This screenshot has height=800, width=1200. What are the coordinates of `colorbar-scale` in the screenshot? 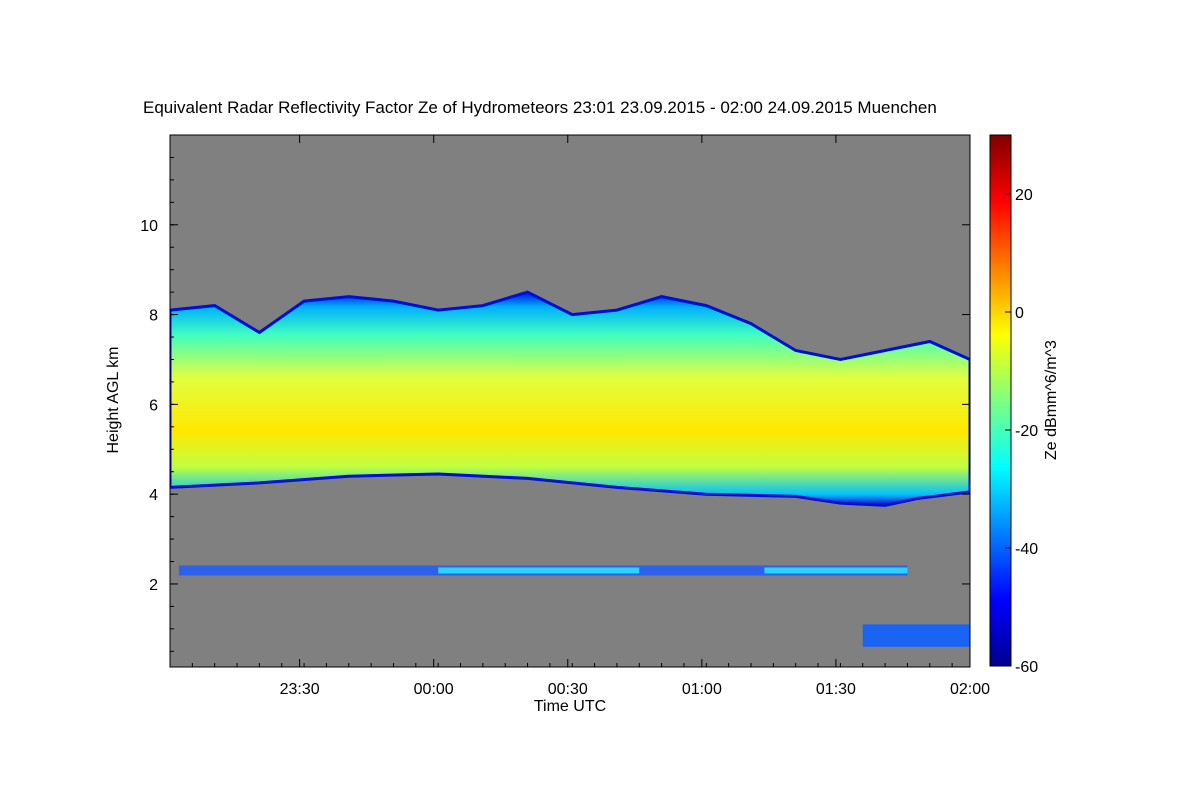 It's located at (1000, 400).